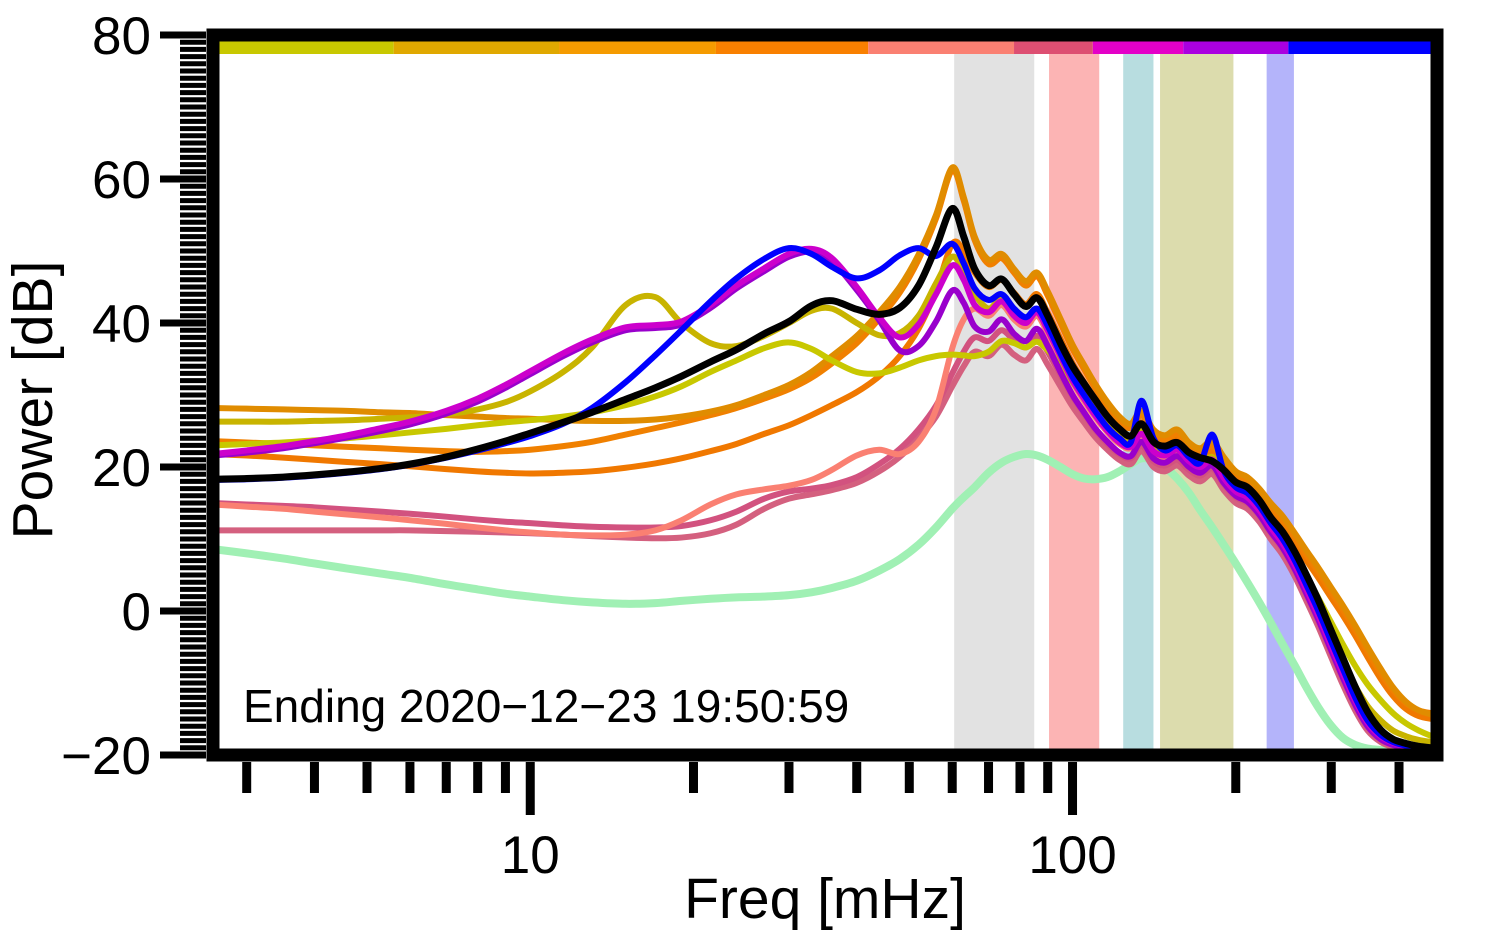 This screenshot has height=952, width=1494. Describe the element at coordinates (1197, 404) in the screenshot. I see `band-khaki` at that location.